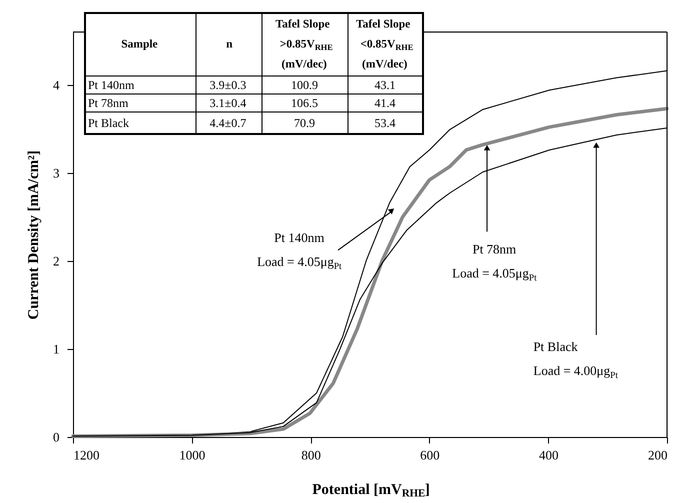 This screenshot has height=503, width=683. What do you see at coordinates (109, 103) in the screenshot?
I see `annotation: Pt 78nm` at bounding box center [109, 103].